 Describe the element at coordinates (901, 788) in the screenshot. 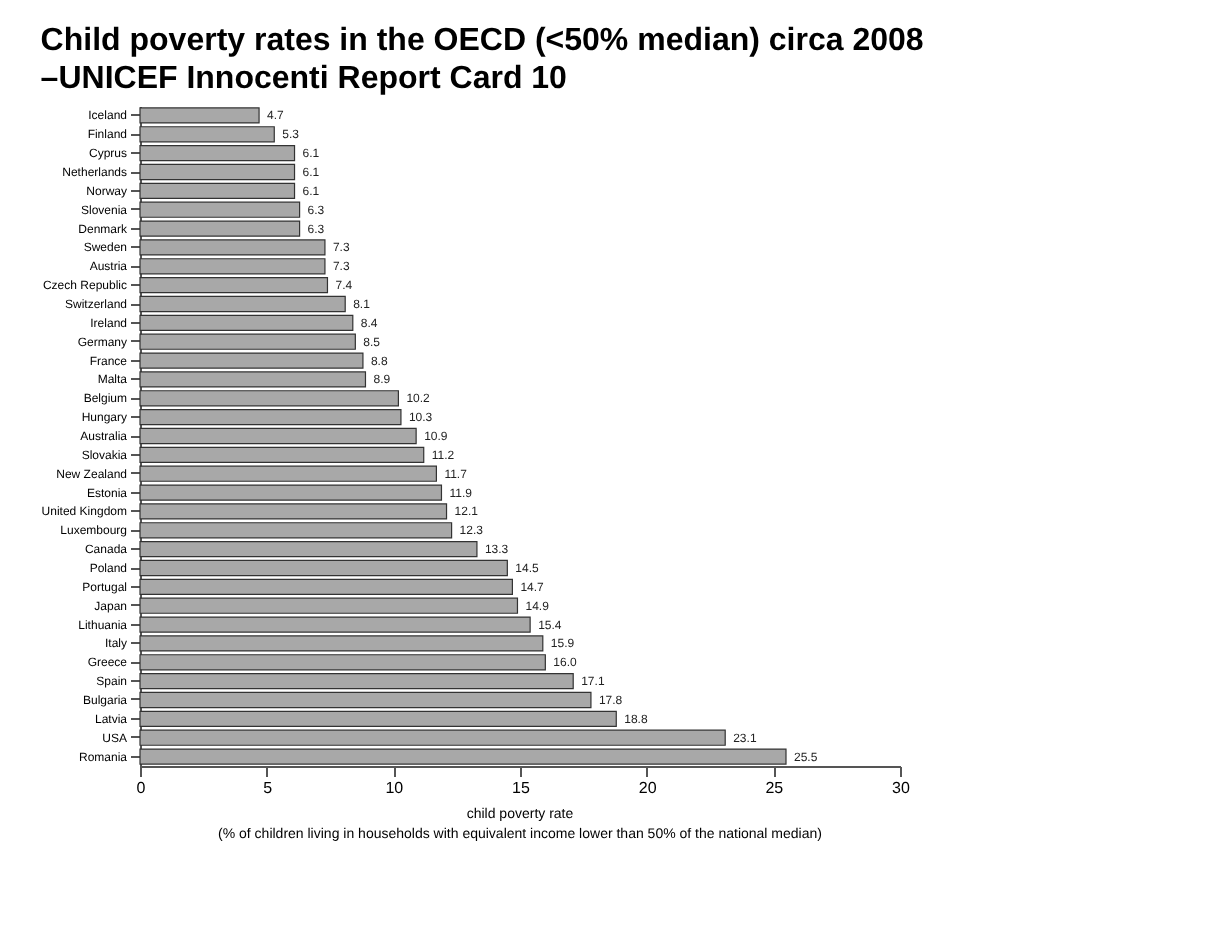

I see `x-tick-label: 30` at that location.